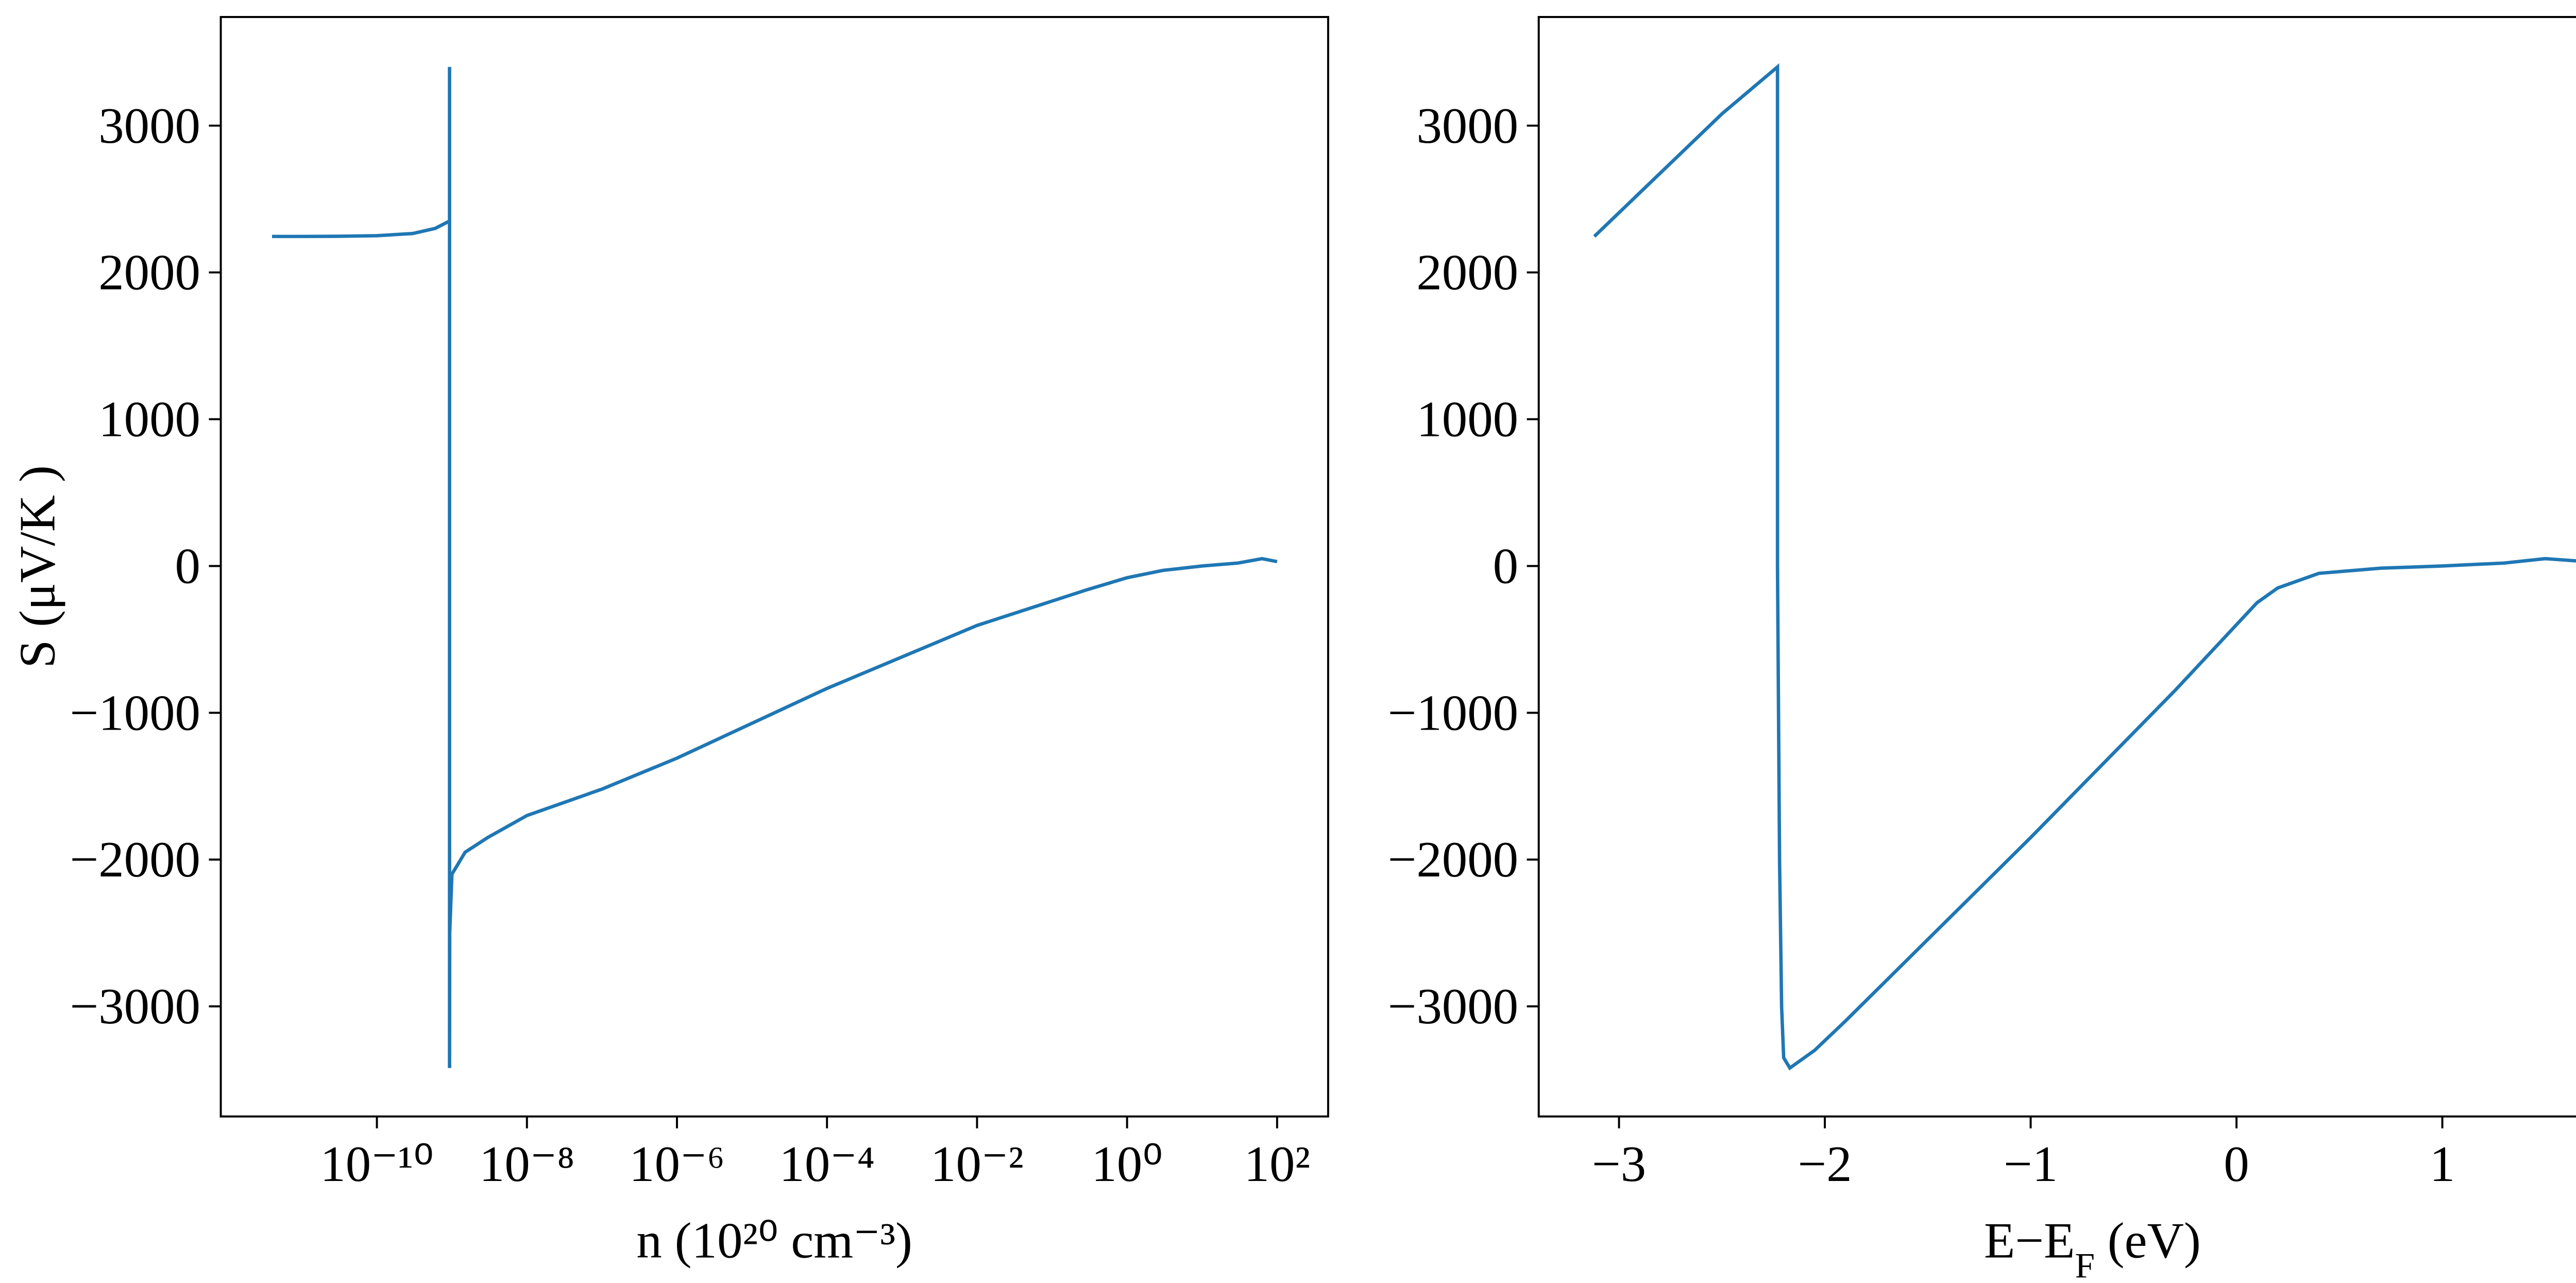  Describe the element at coordinates (1619, 1164) in the screenshot. I see `x-tick-label: −3` at that location.